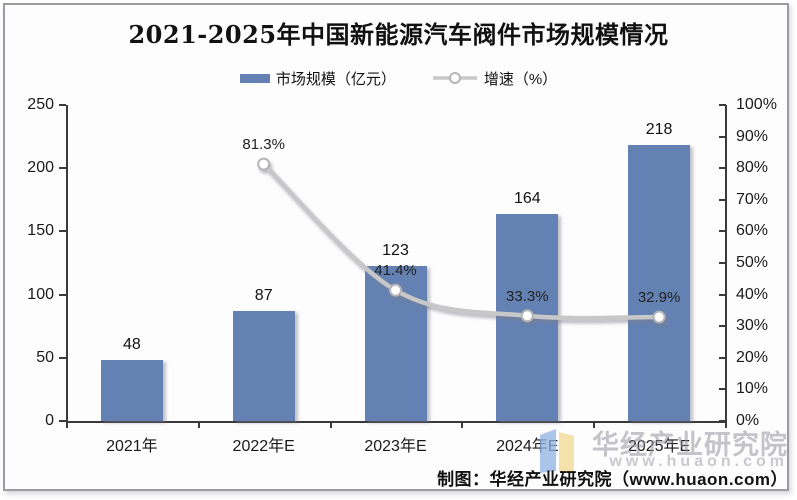 The image size is (797, 500). I want to click on x-tick-label: 2023年E, so click(395, 446).